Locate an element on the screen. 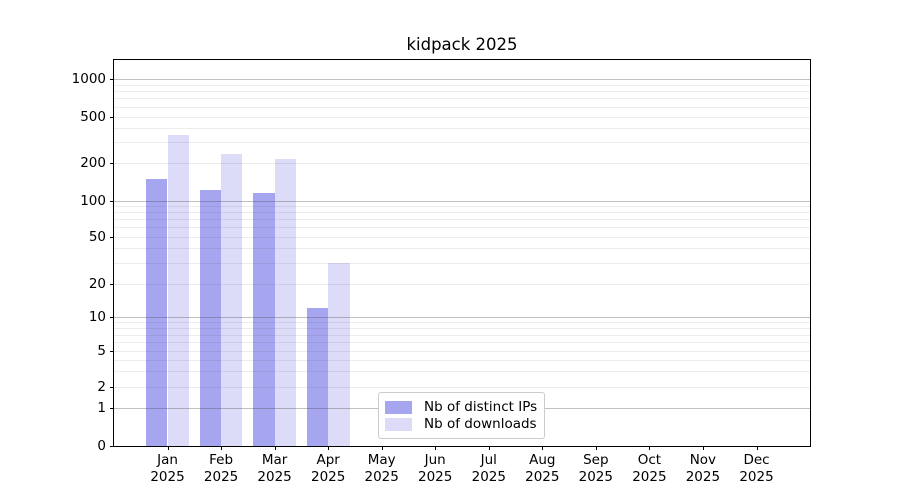  x-axis-tick-label-jan: Jan 2025 is located at coordinates (168, 468).